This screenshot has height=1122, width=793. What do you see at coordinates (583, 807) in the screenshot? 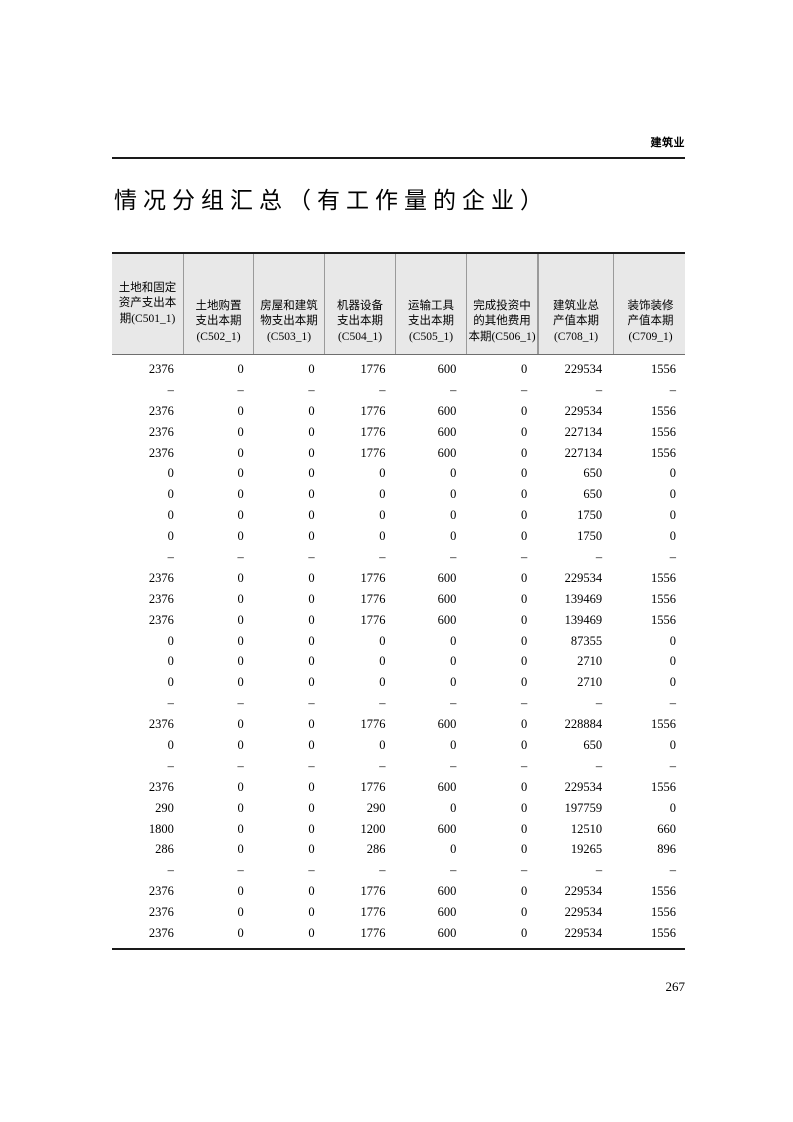
I see `table-cell: 197759` at bounding box center [583, 807].